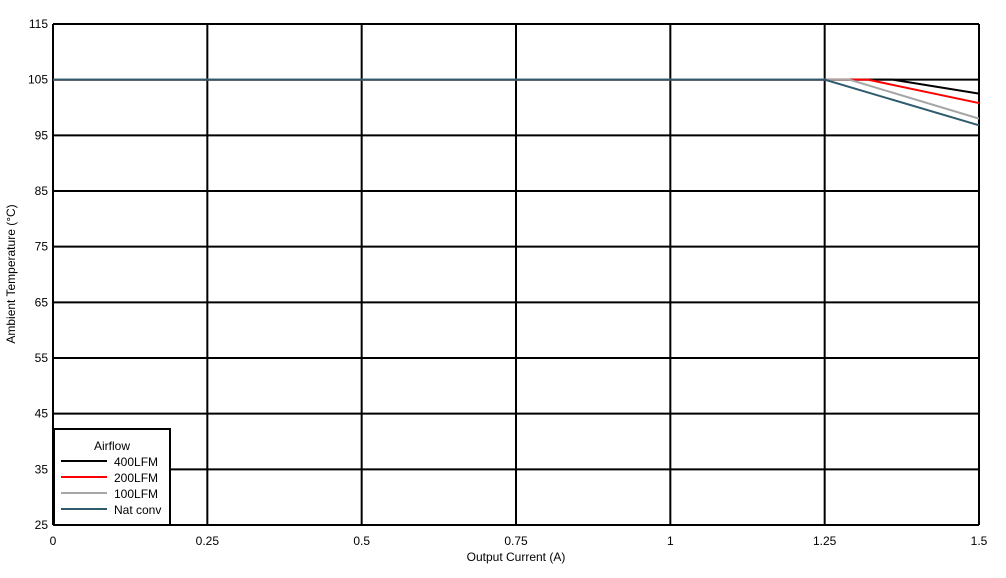 The width and height of the screenshot is (1006, 578). Describe the element at coordinates (42, 358) in the screenshot. I see `y-tick-label: 55` at that location.